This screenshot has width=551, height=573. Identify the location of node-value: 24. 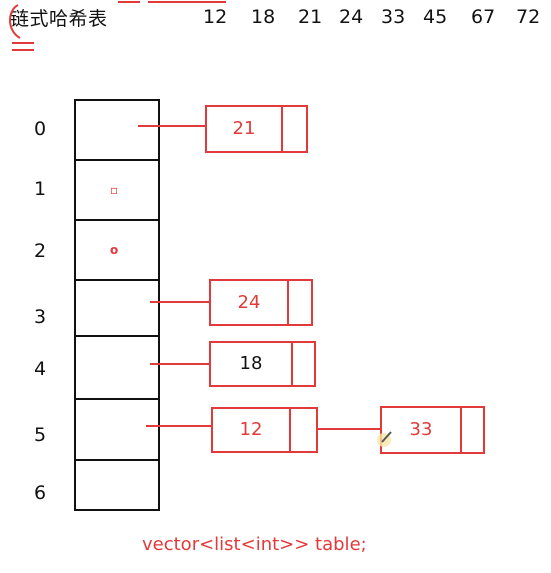
(249, 302).